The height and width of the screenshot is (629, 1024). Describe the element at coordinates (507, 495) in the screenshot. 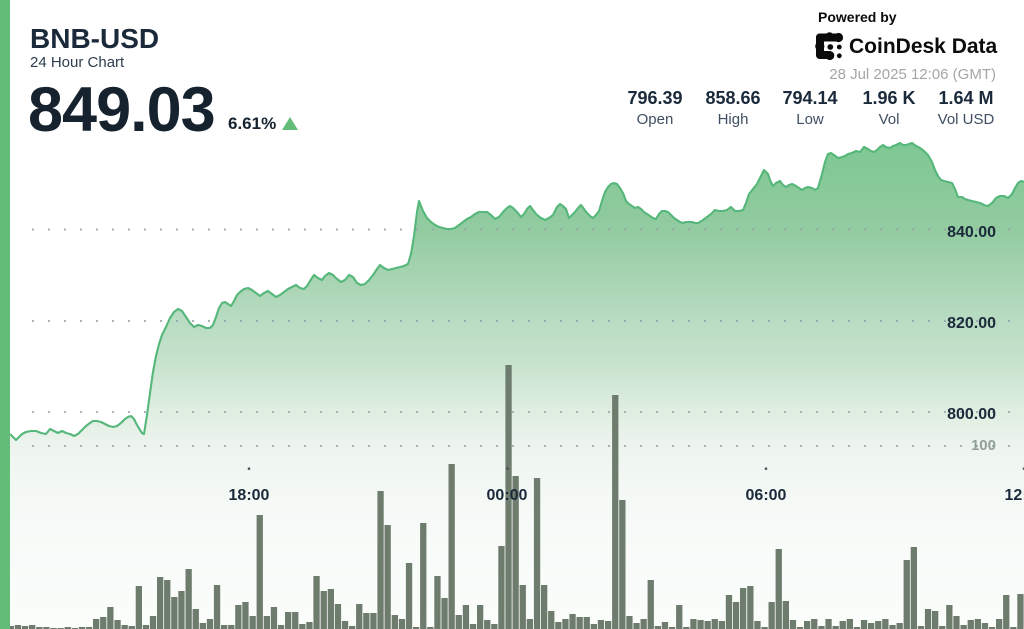

I see `svg-text: 00:00` at that location.